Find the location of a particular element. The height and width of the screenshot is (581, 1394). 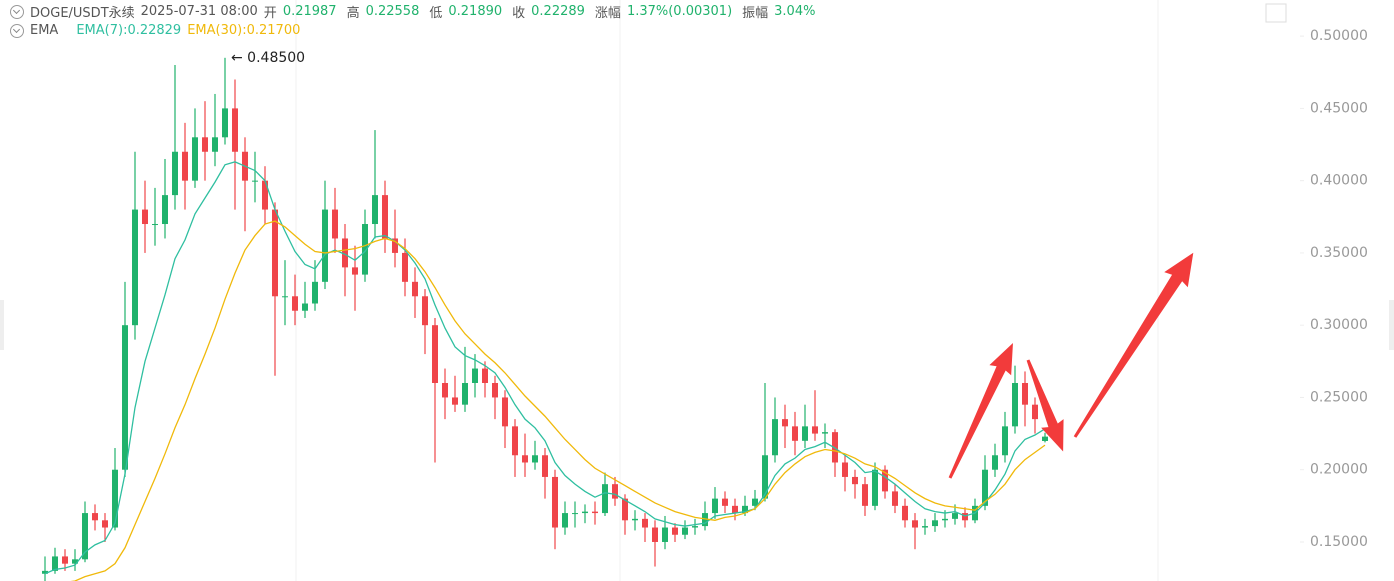

value: 0.21890 is located at coordinates (475, 11).